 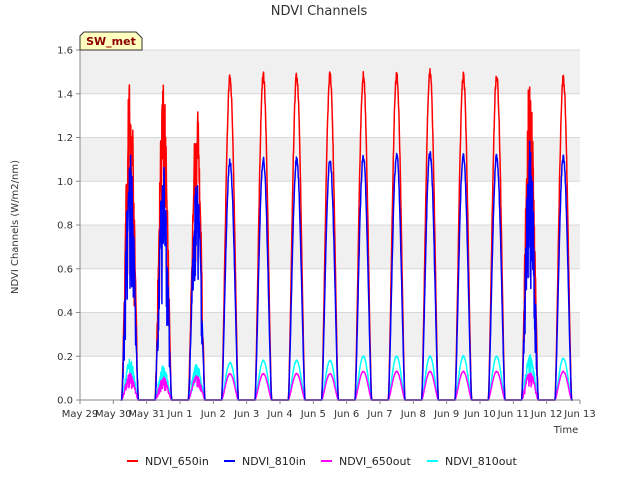 I want to click on legend-label-ndvi_810out: NDVI_810out, so click(x=481, y=461).